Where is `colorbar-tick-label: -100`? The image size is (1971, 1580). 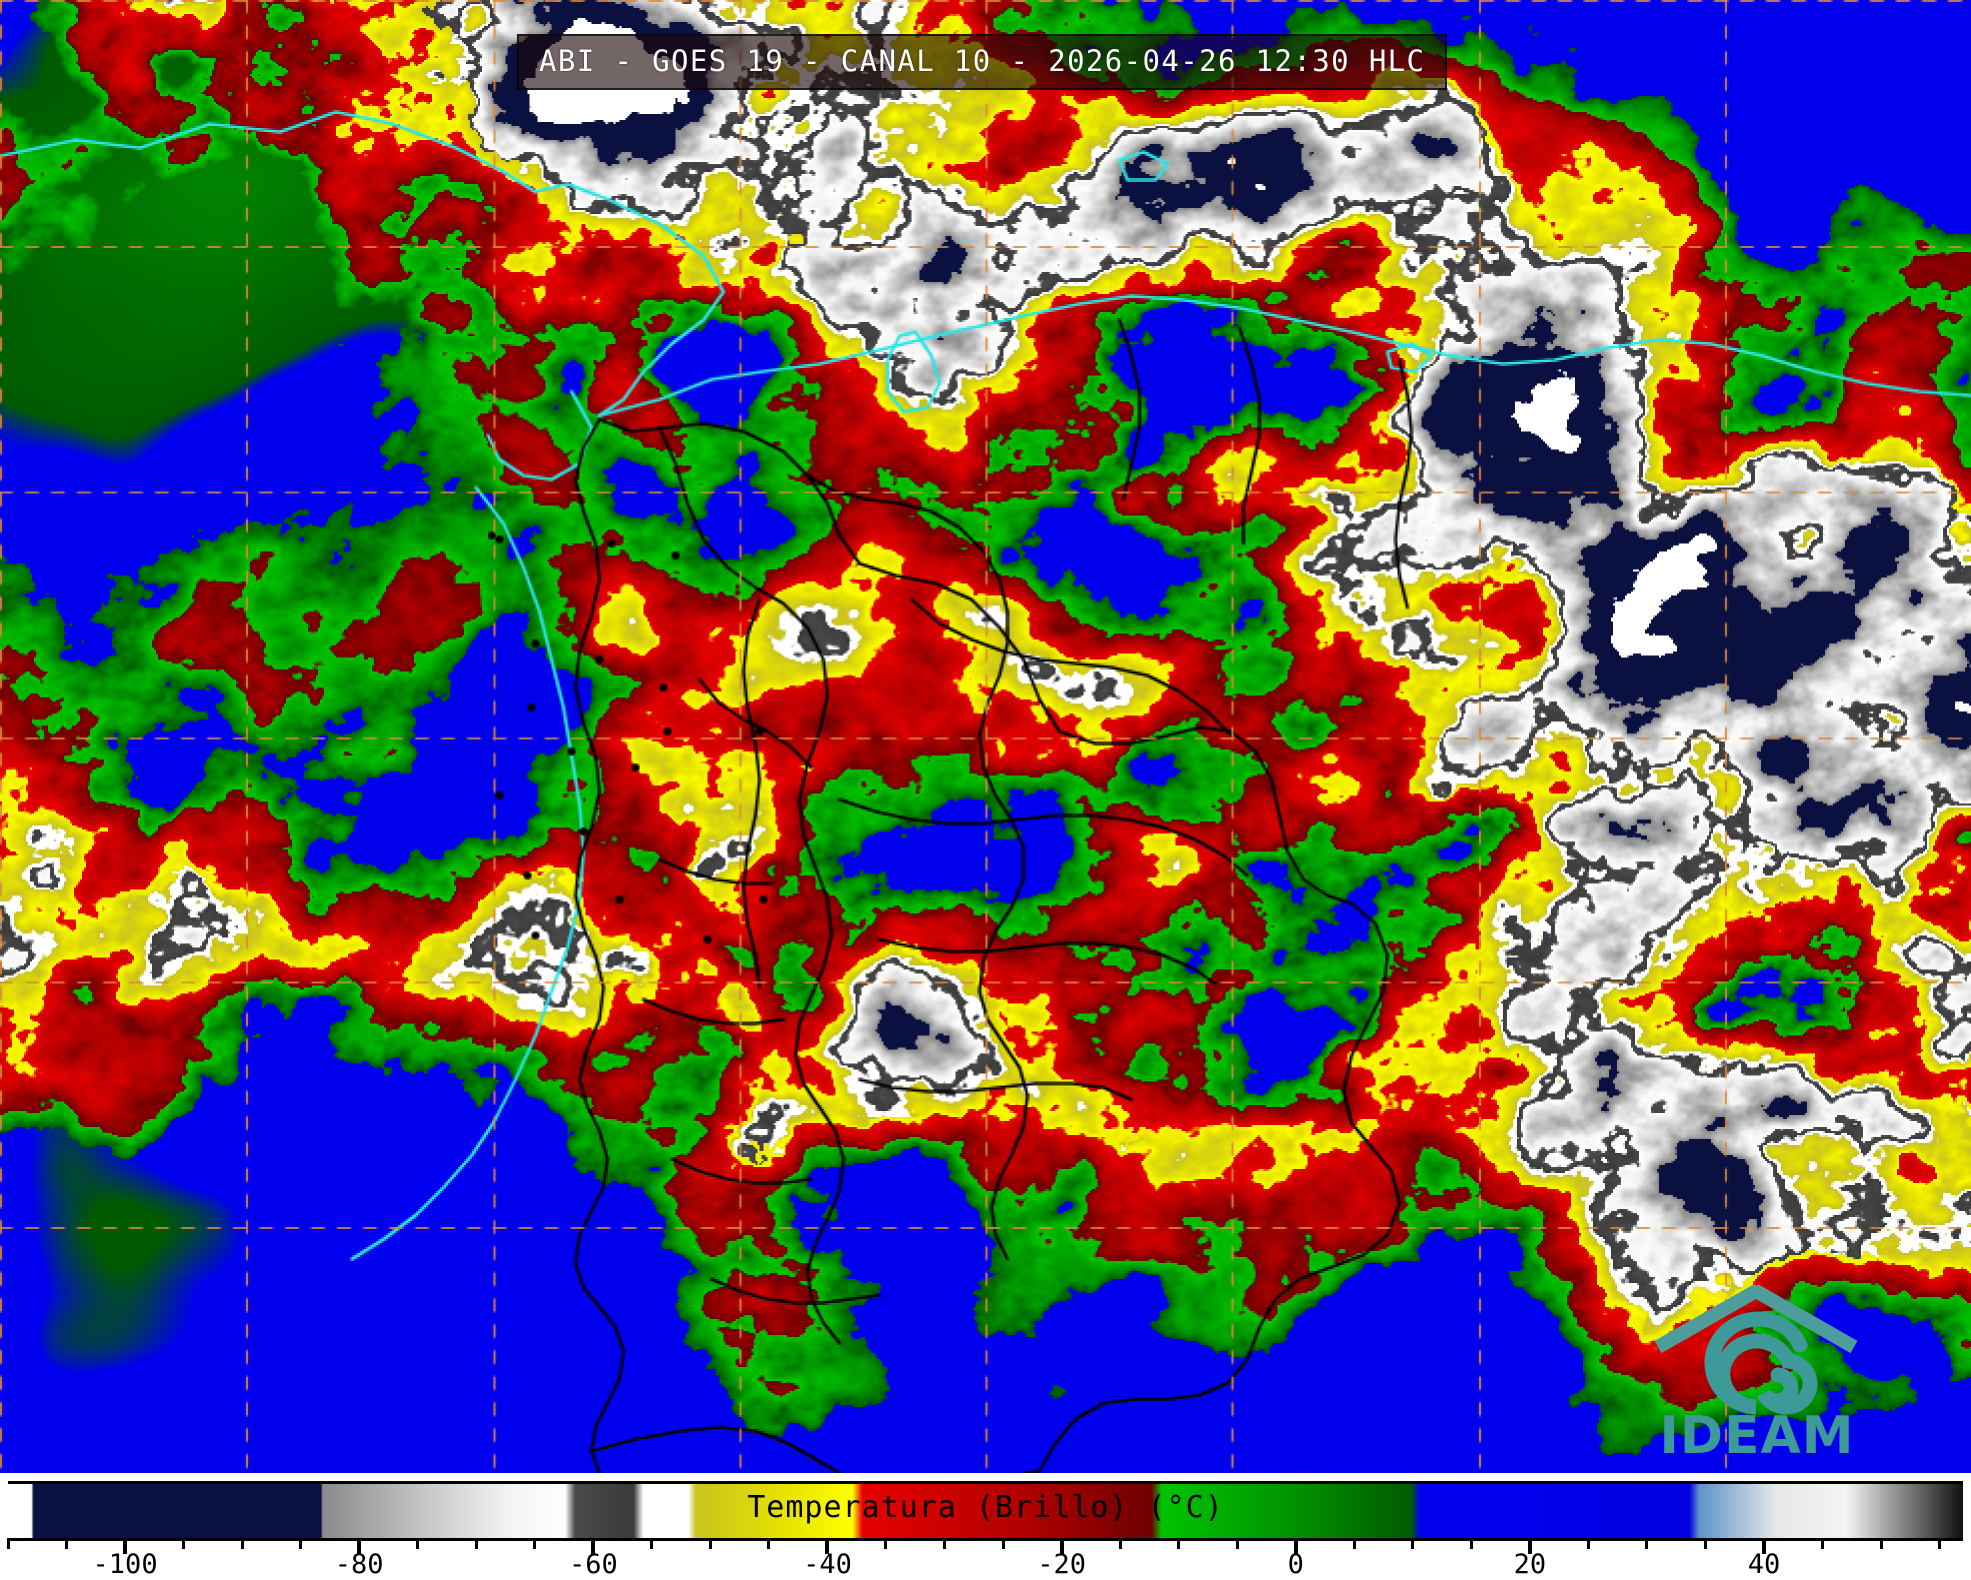
colorbar-tick-label: -100 is located at coordinates (125, 1564).